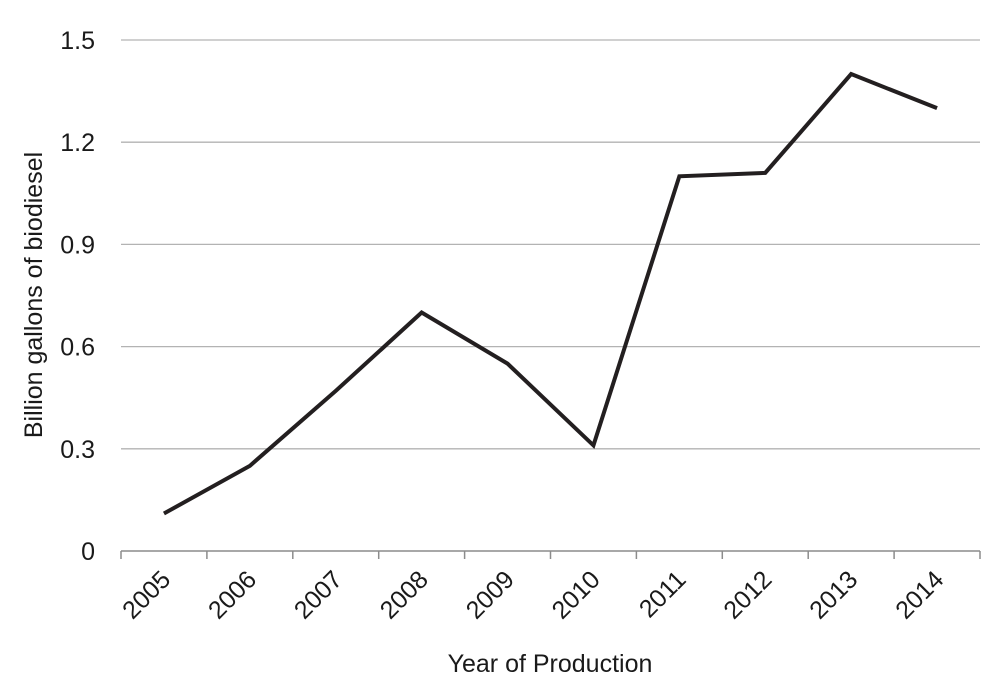 The height and width of the screenshot is (699, 1000). I want to click on x-tick-label: 2005, so click(146, 594).